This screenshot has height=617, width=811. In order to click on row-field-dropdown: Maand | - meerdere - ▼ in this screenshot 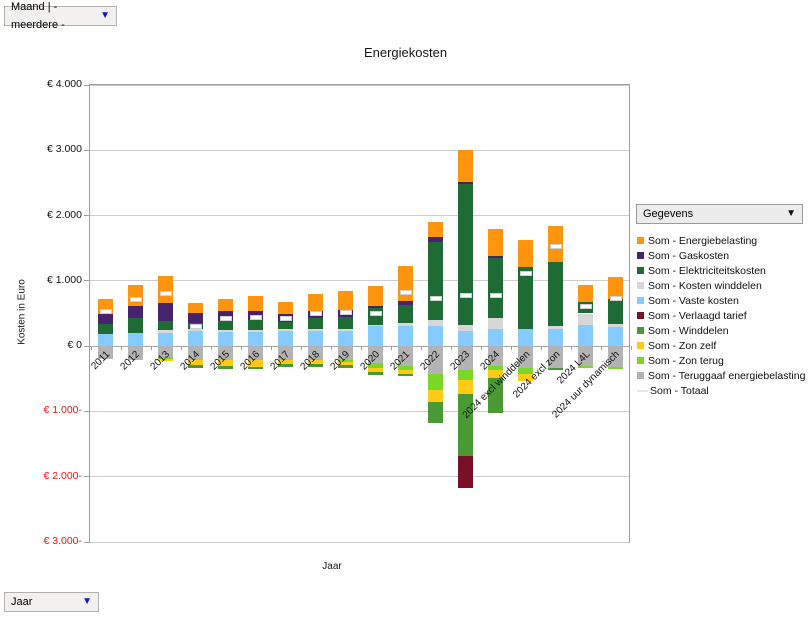, I will do `click(60, 16)`.